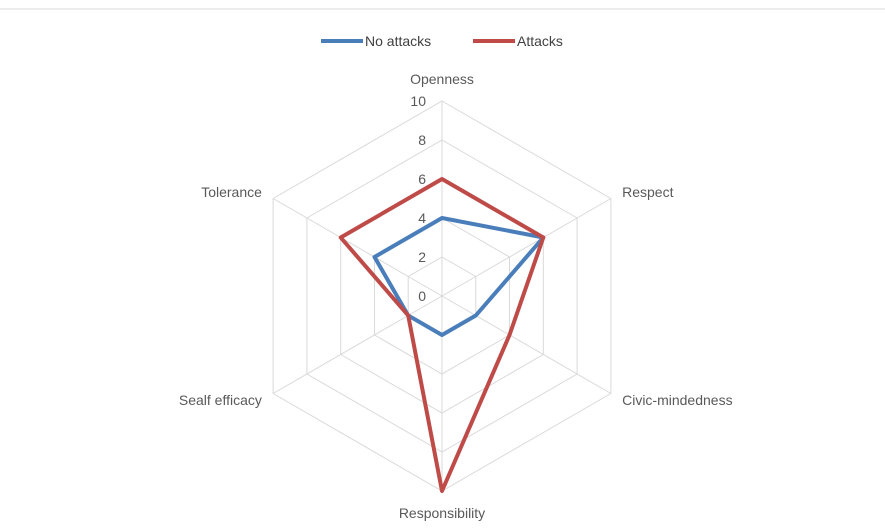 The width and height of the screenshot is (885, 528). I want to click on series-layer, so click(442, 335).